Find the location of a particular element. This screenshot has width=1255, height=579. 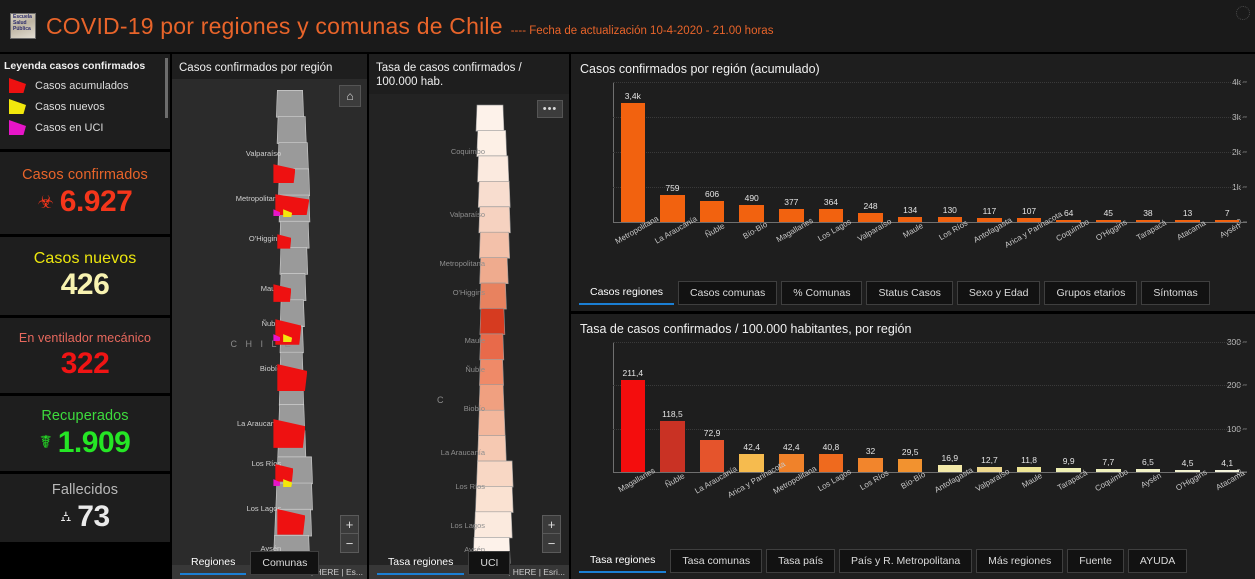

x-axis-tick-label: Aysén is located at coordinates (1230, 230).